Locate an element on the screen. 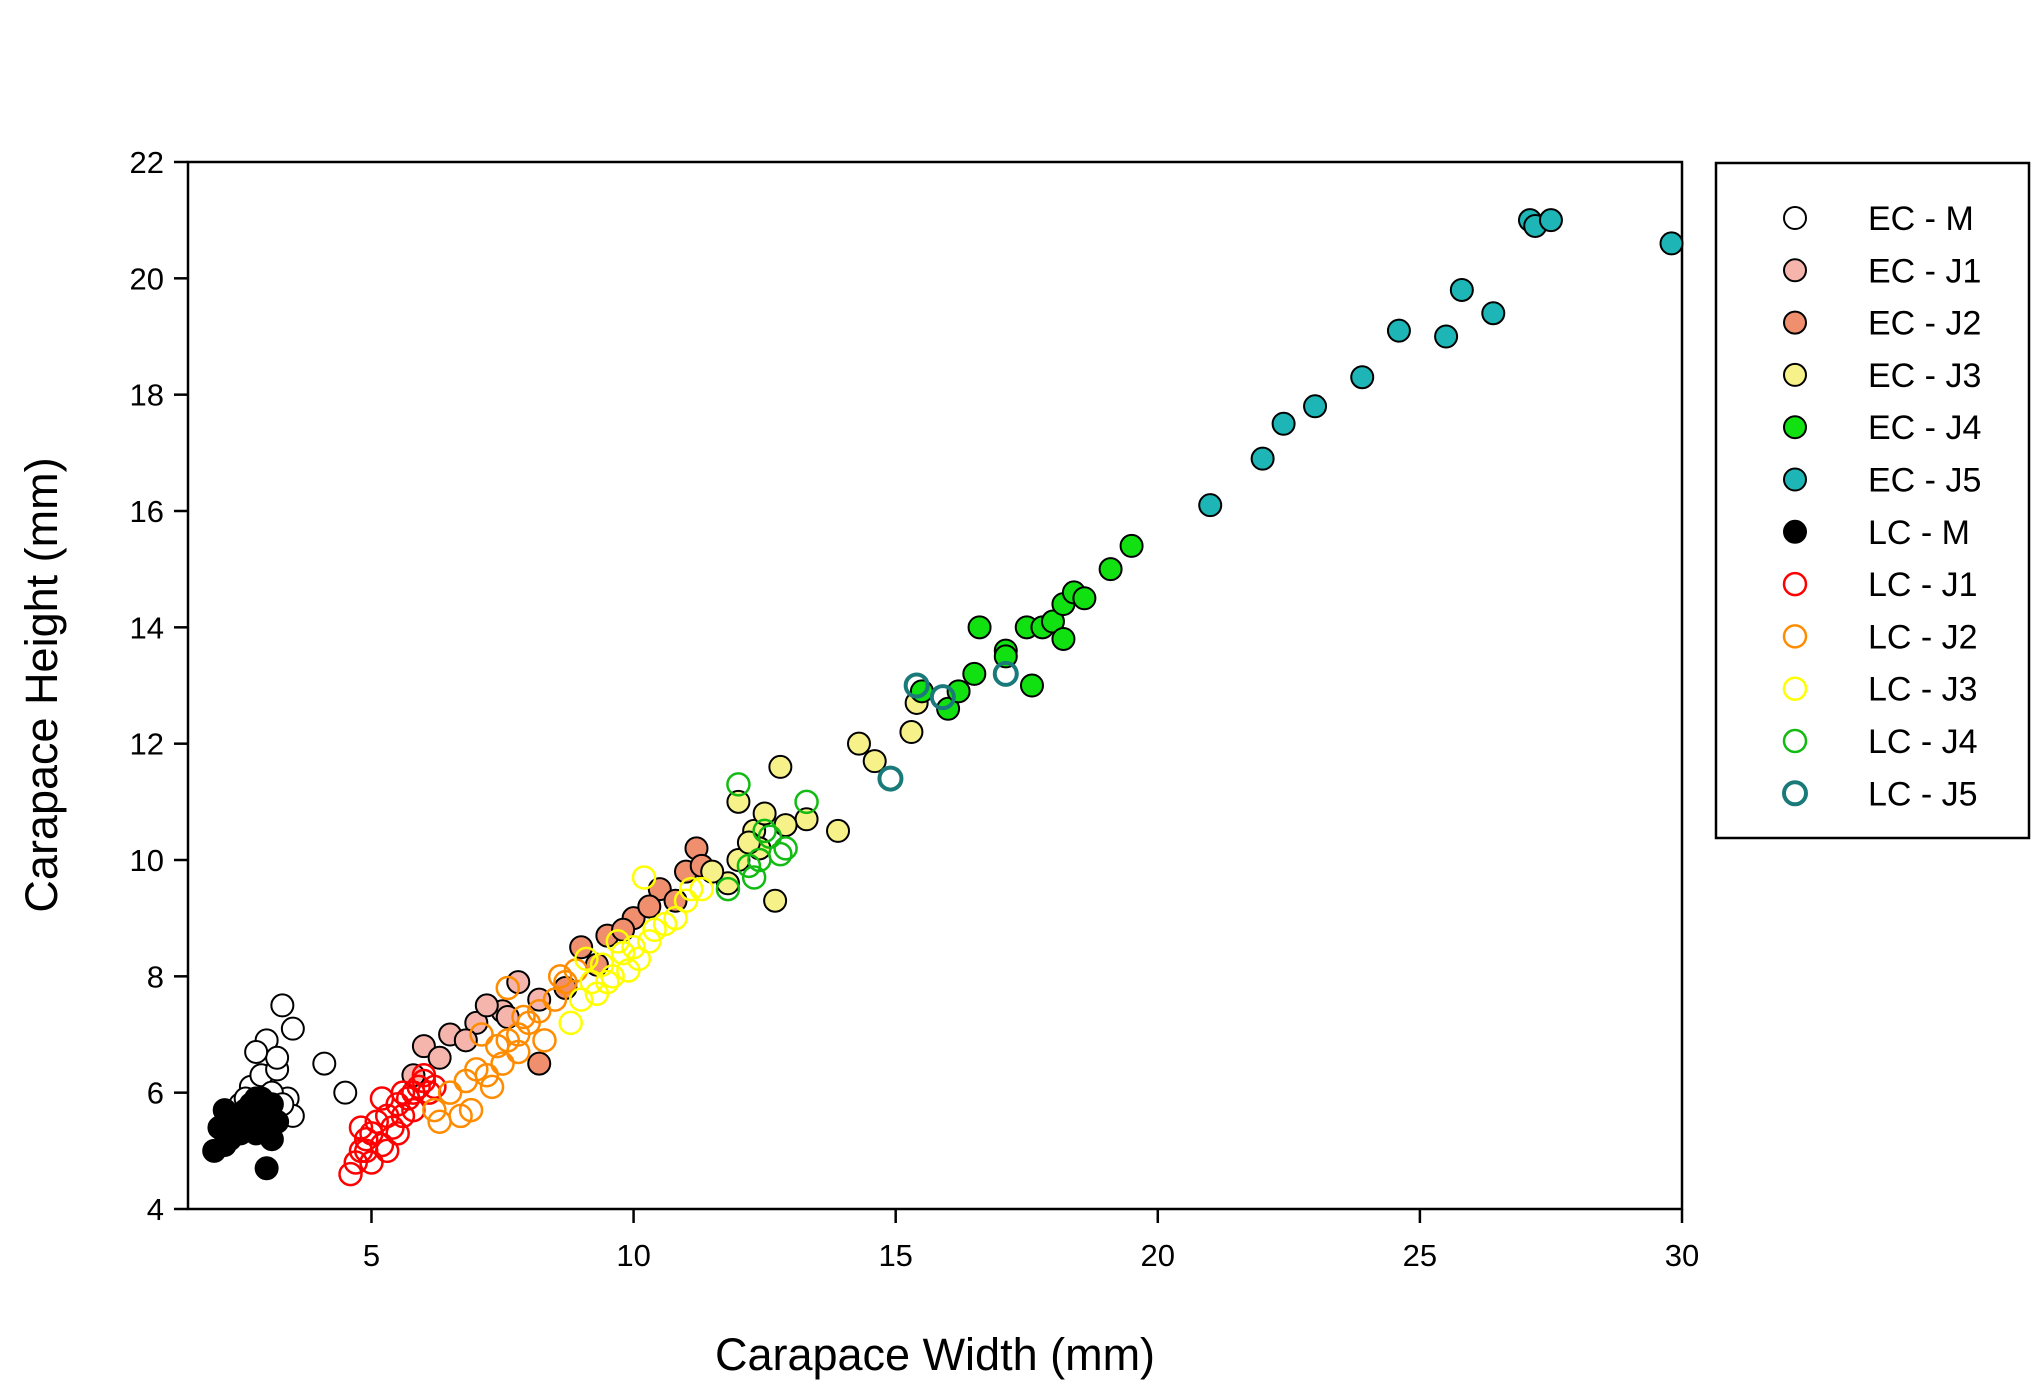  y-tick-label: 4 is located at coordinates (155, 1209).